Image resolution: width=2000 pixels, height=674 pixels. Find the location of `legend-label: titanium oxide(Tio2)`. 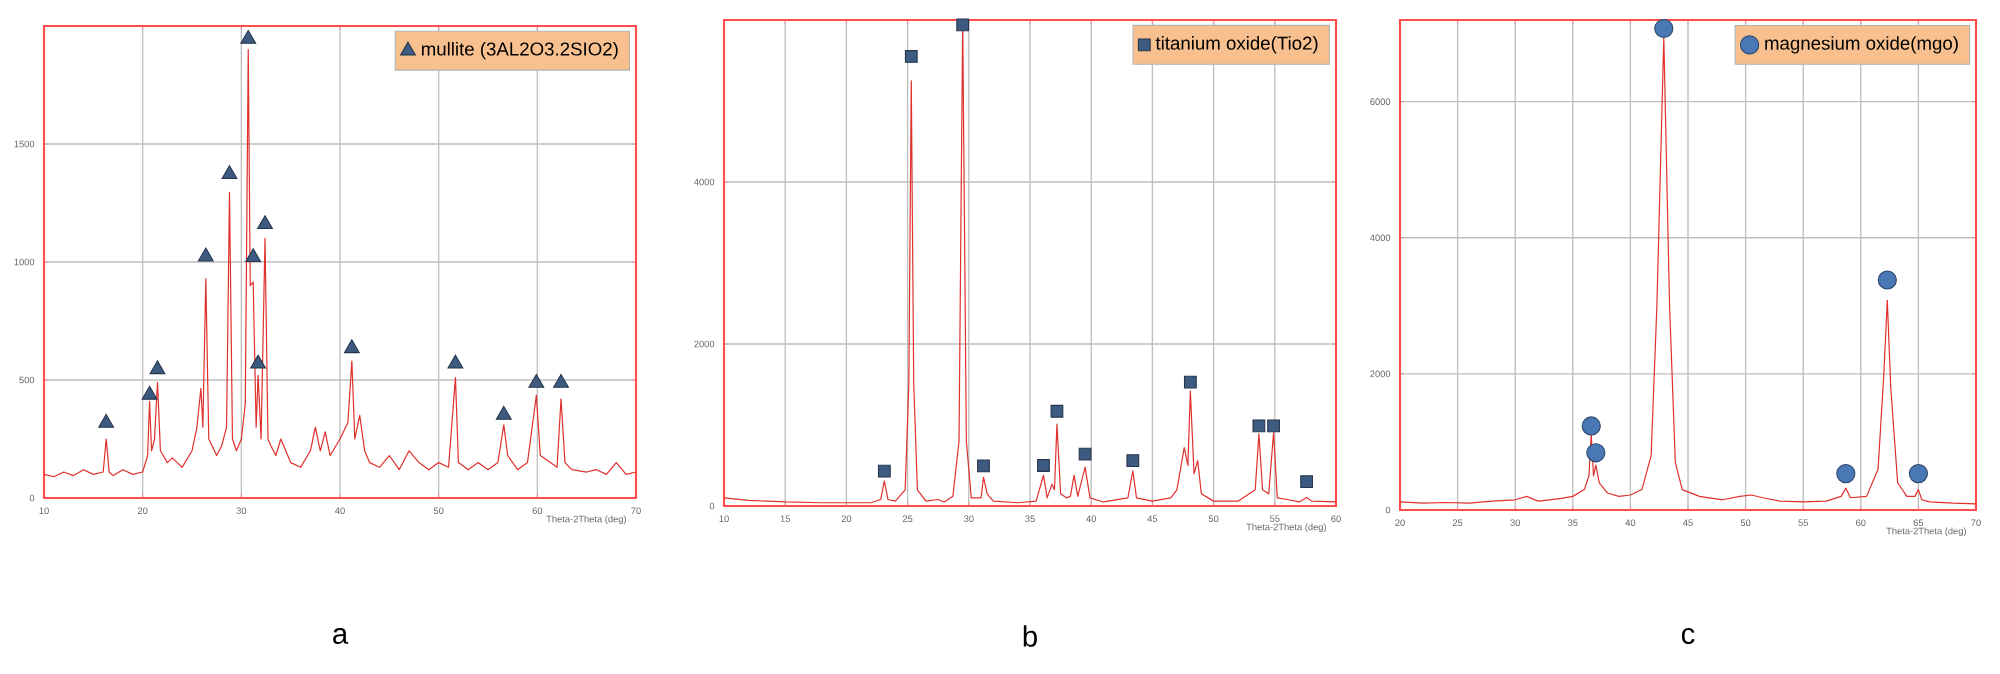

legend-label: titanium oxide(Tio2) is located at coordinates (1236, 45).